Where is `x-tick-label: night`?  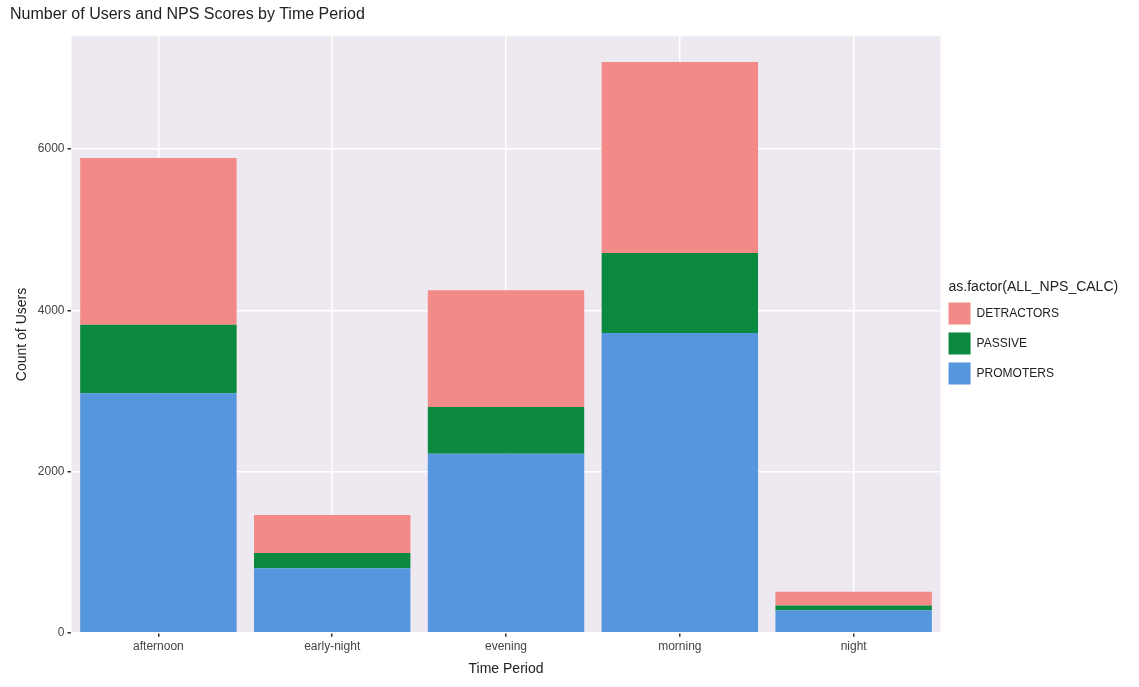 x-tick-label: night is located at coordinates (854, 646).